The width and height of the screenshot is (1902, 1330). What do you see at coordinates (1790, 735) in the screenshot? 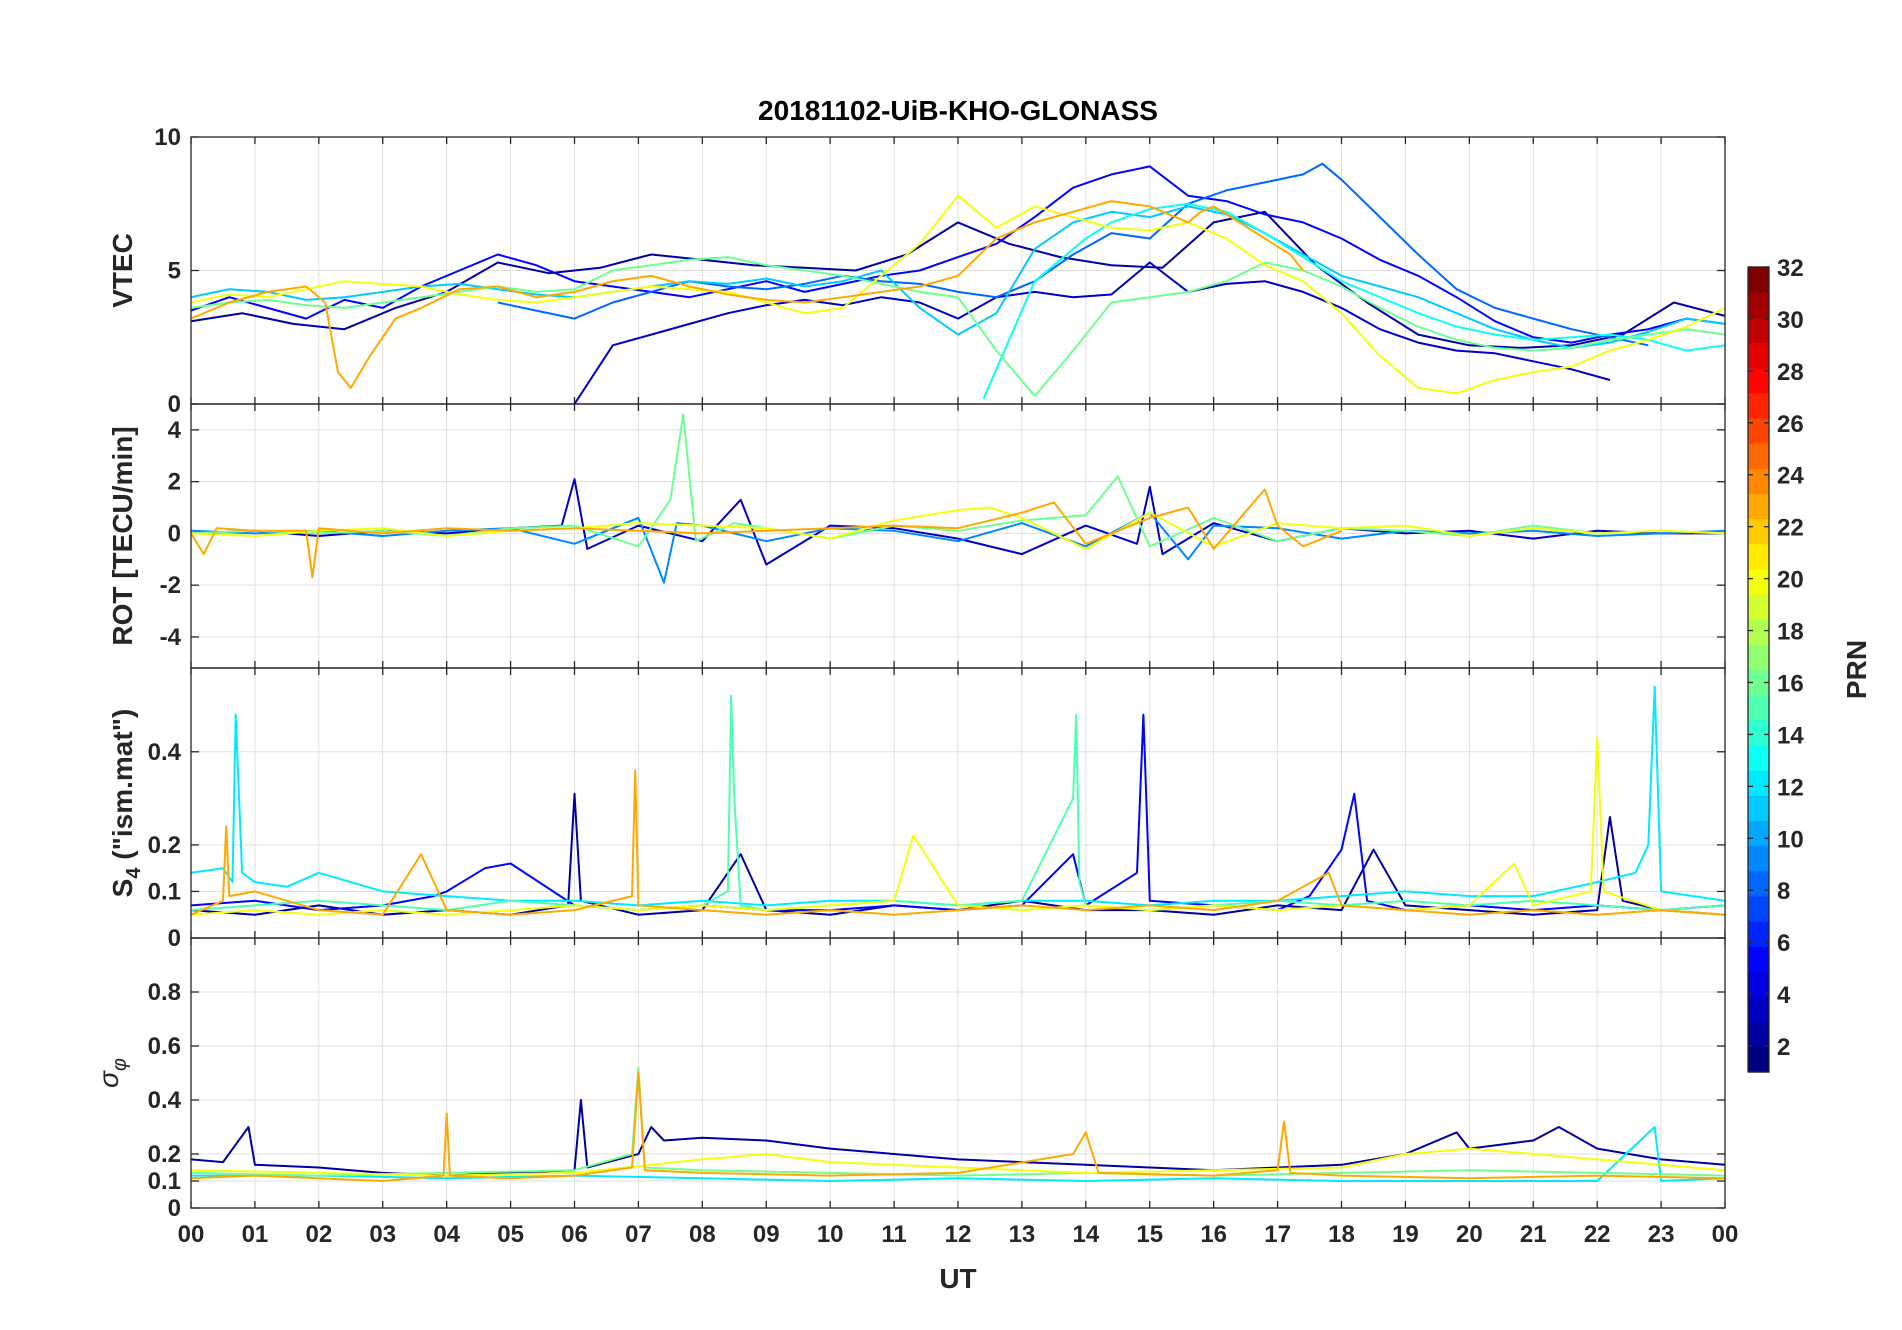
I see `colorbar-tick-label: 14` at bounding box center [1790, 735].